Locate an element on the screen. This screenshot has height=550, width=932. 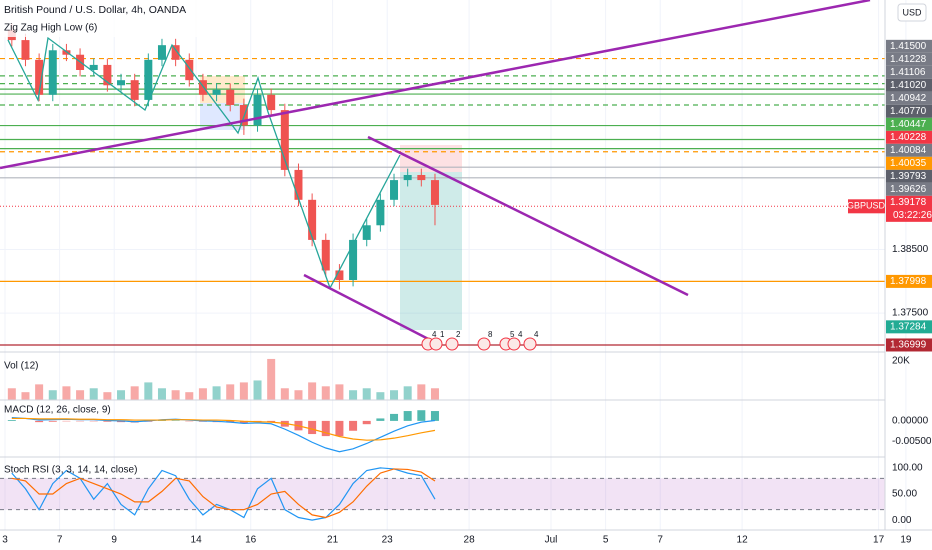
x-tick-label: 5 is located at coordinates (606, 540).